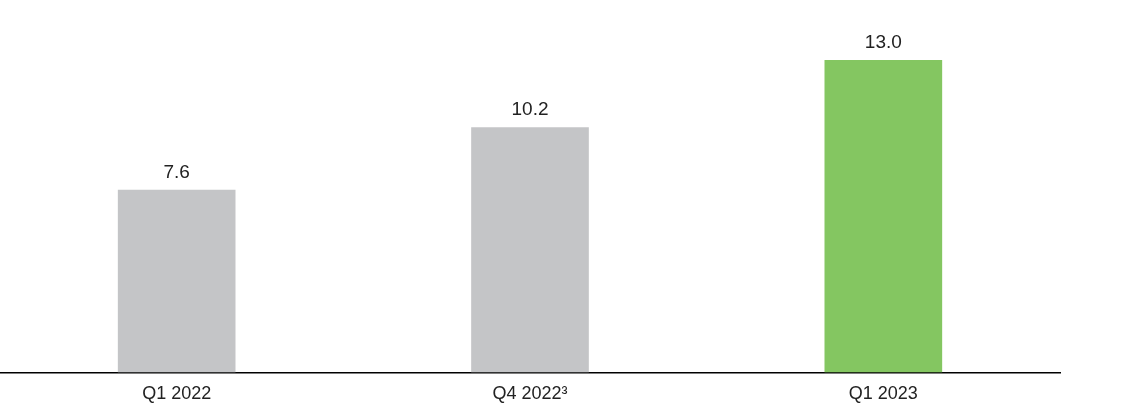  What do you see at coordinates (176, 171) in the screenshot?
I see `data-label: 7.6` at bounding box center [176, 171].